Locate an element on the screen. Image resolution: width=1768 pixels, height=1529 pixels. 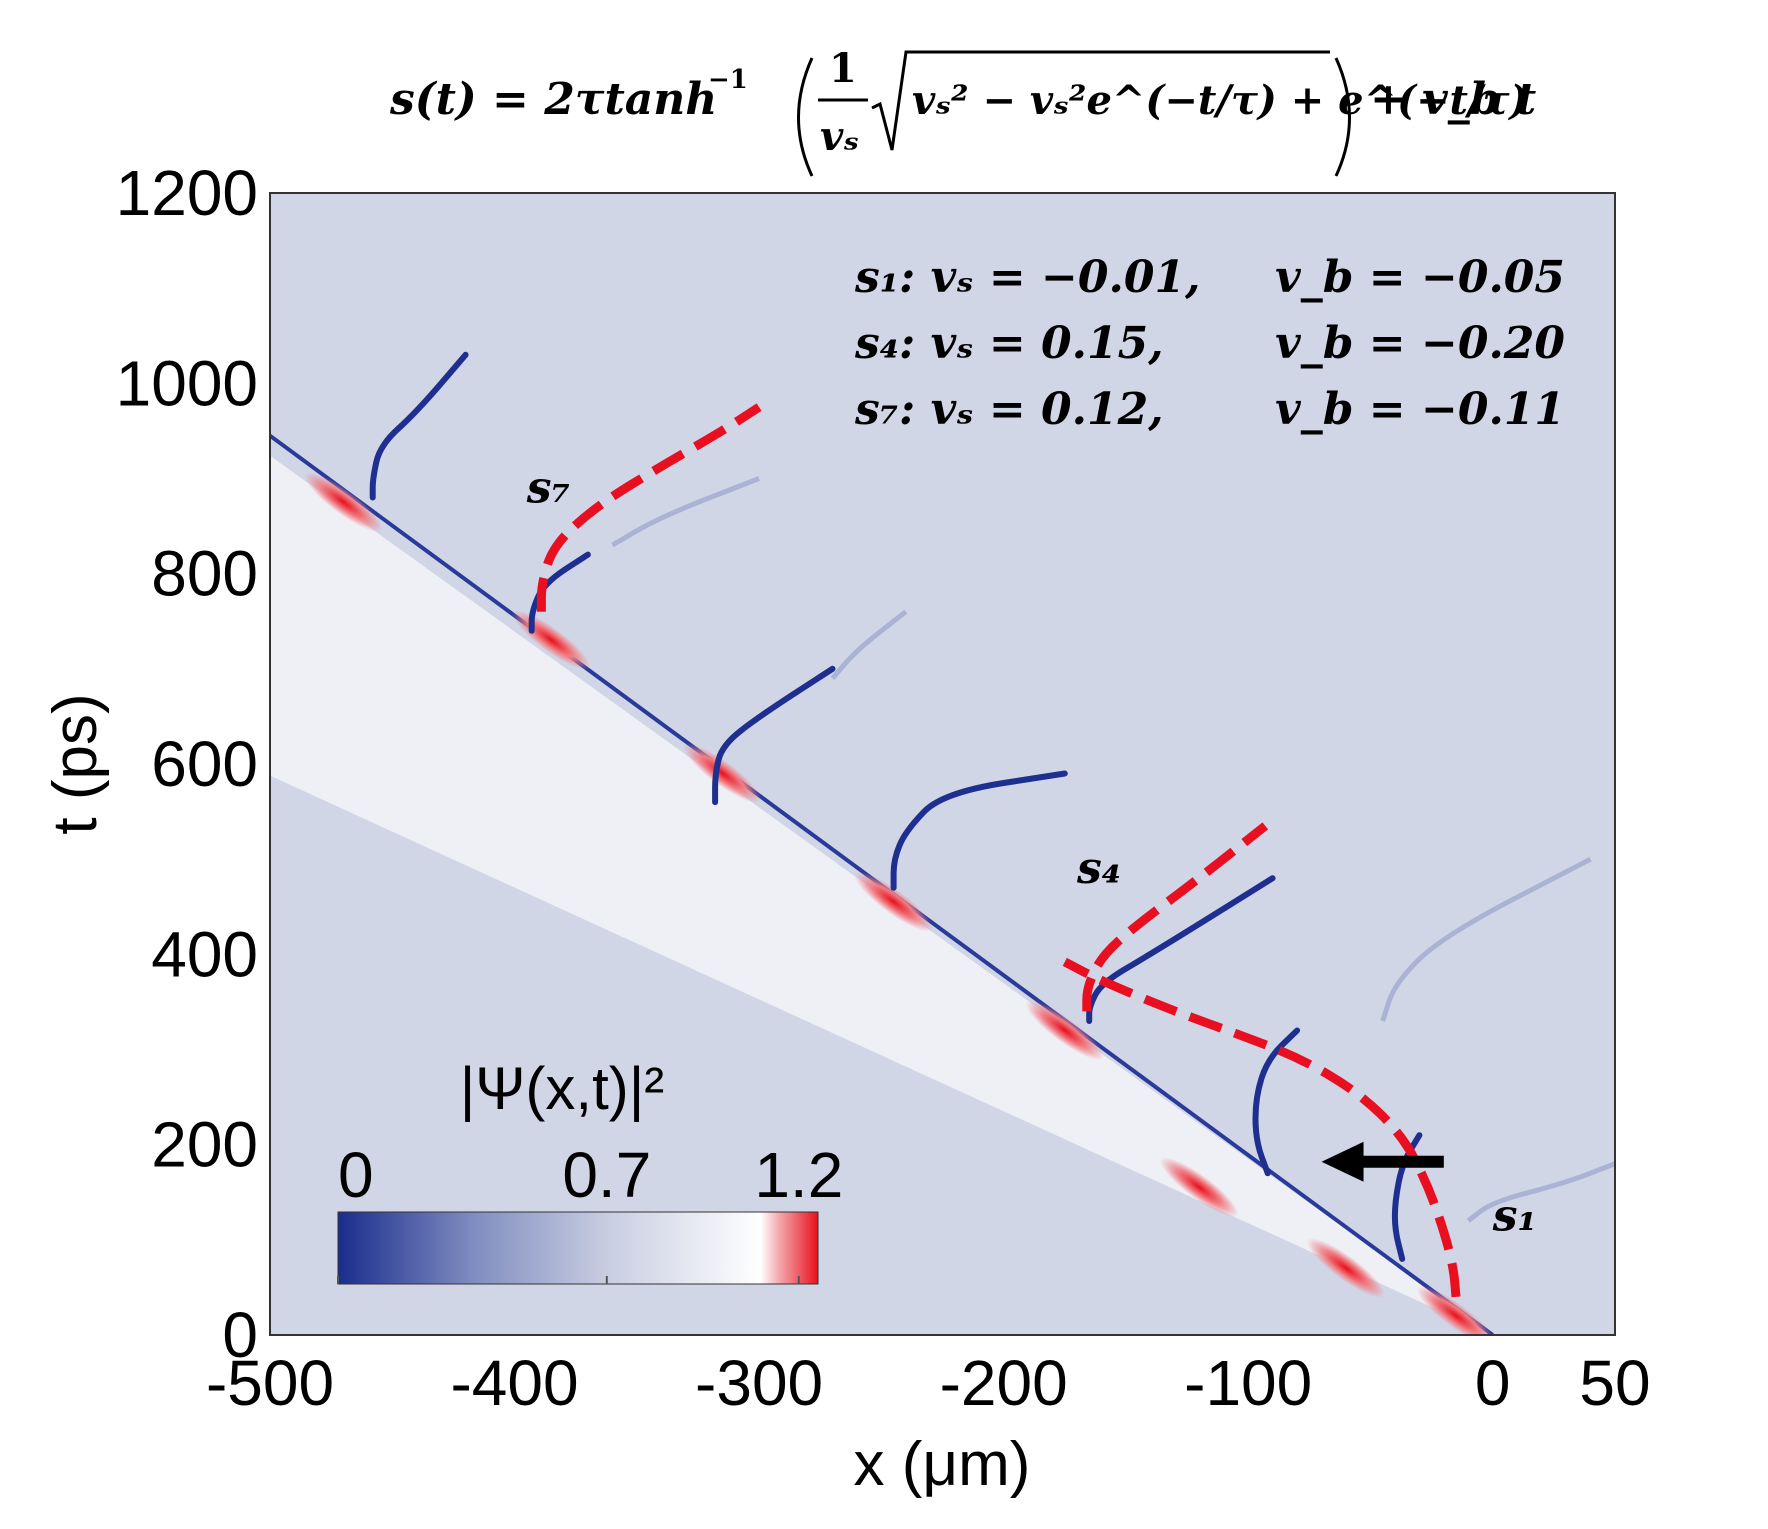
x-tick-label: -200 is located at coordinates (1004, 1383).